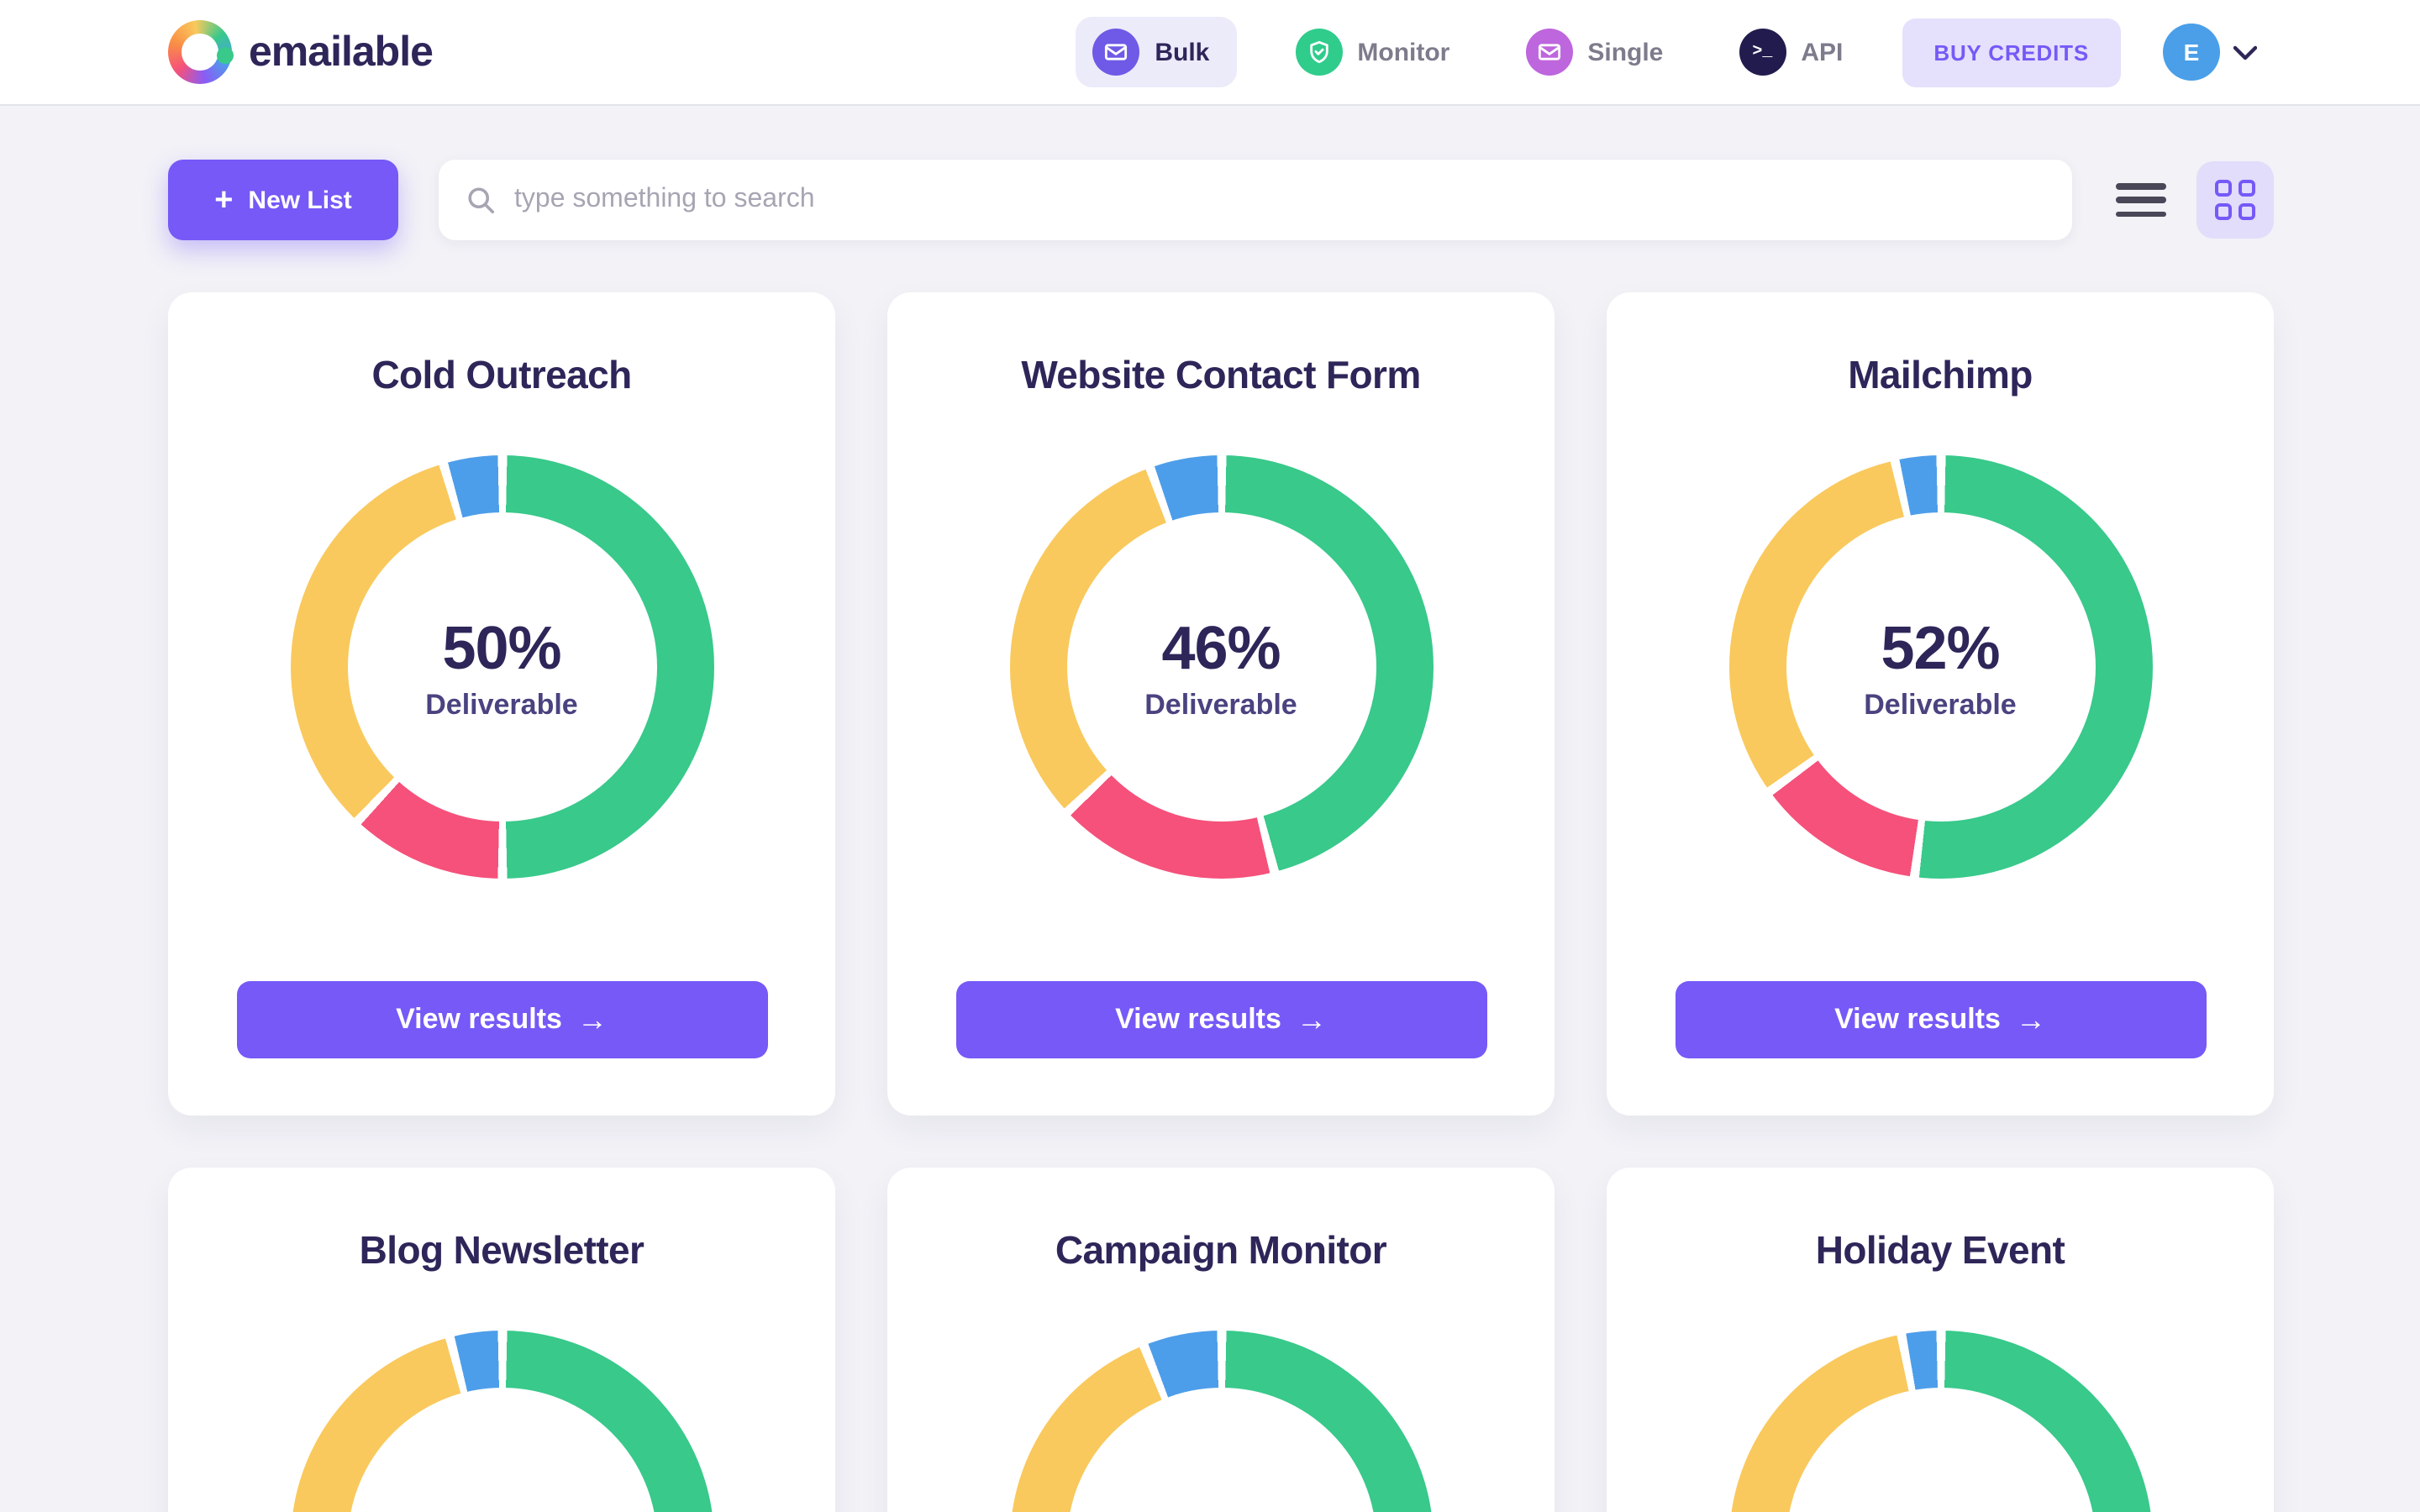 Image resolution: width=2420 pixels, height=1512 pixels. I want to click on brand-logo: emailable, so click(301, 52).